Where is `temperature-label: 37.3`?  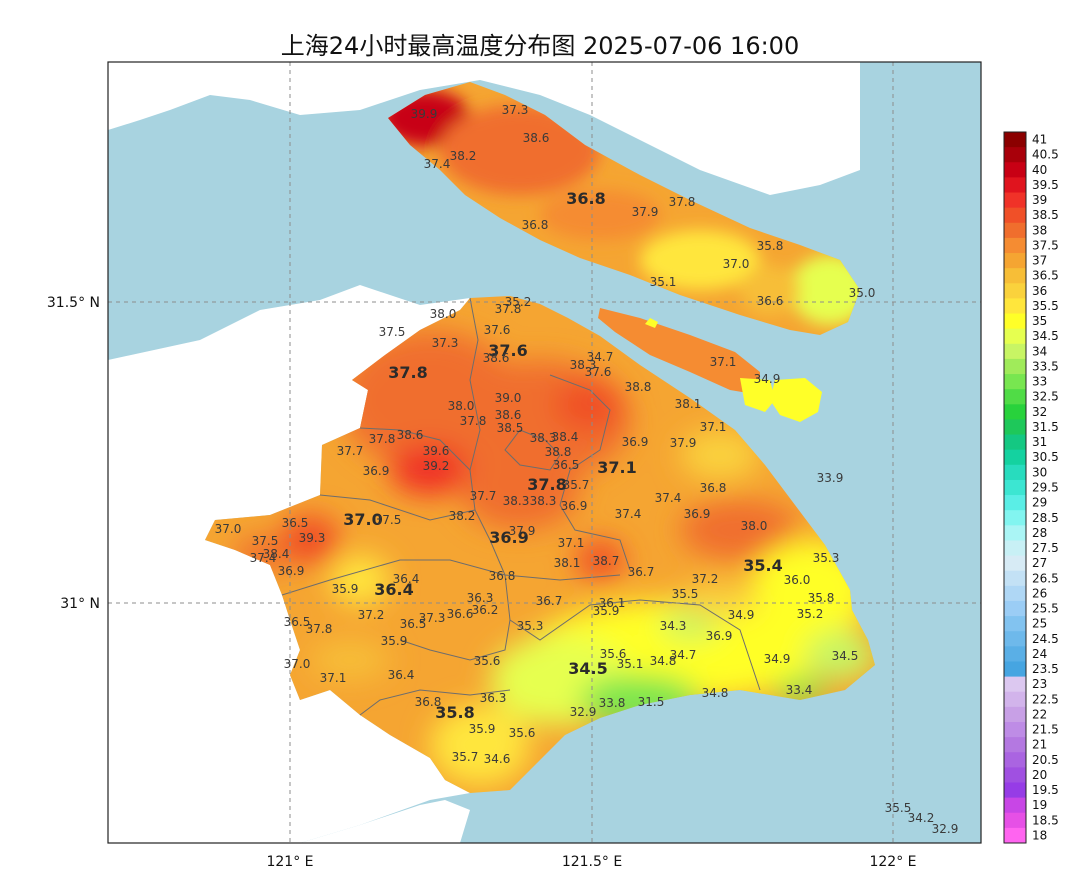
temperature-label: 37.3 is located at coordinates (432, 618).